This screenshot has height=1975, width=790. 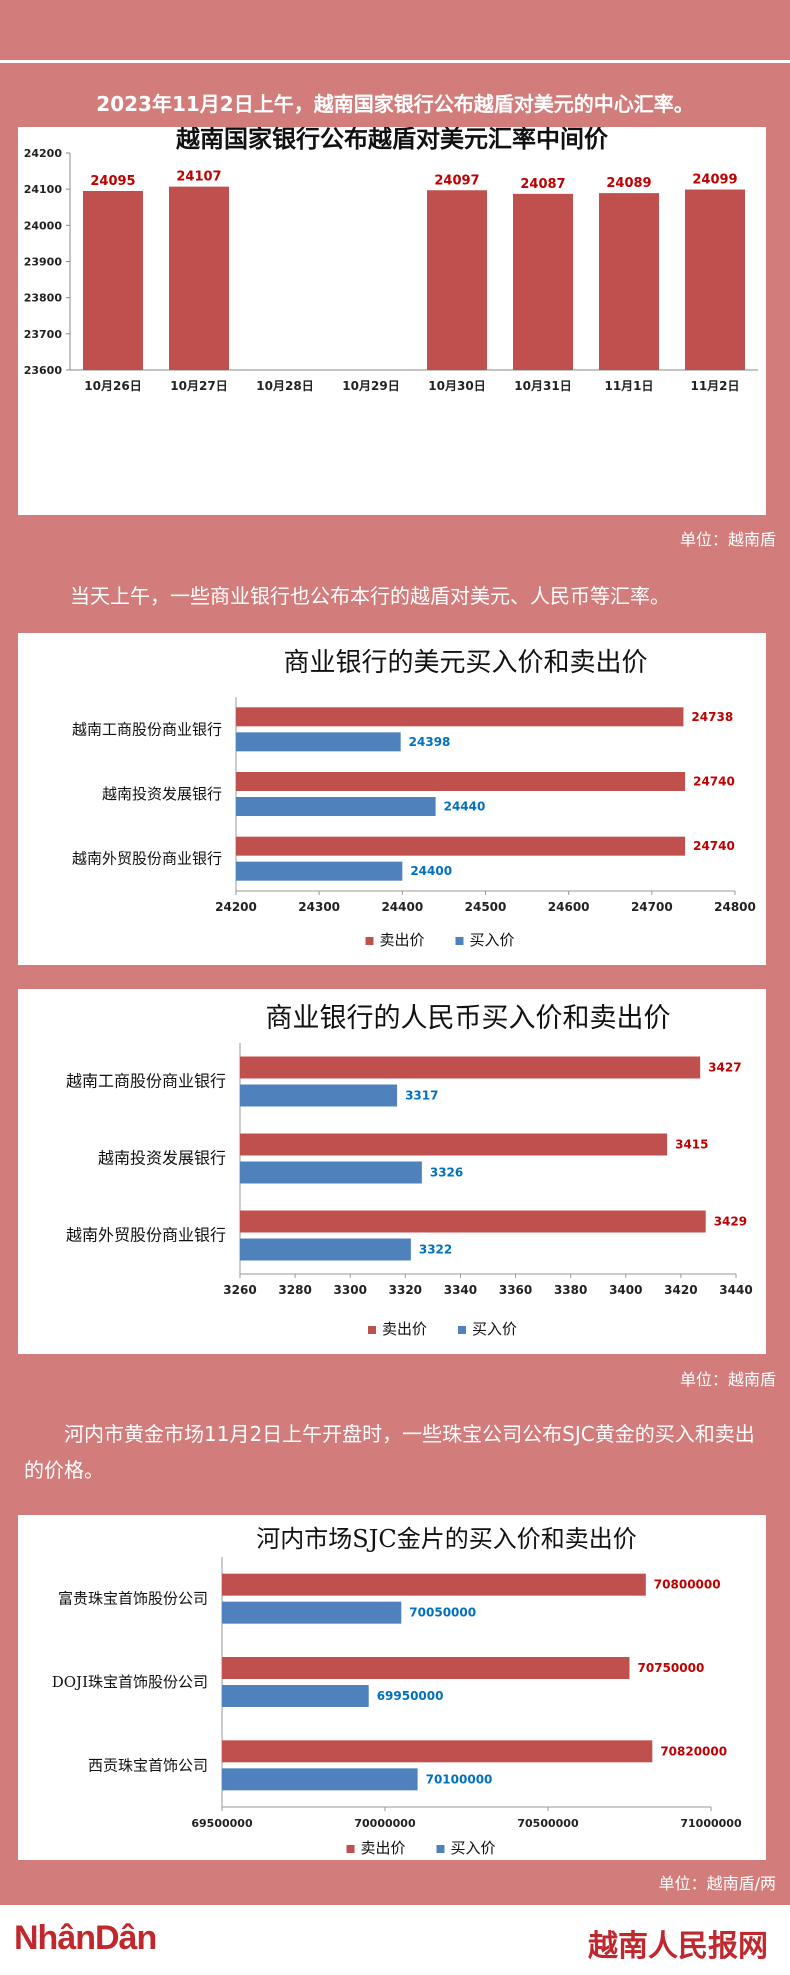 I want to click on intro-text: 2023年11月2日上午，越南国家银行公布越盾对美元的中心汇率。, so click(x=395, y=104).